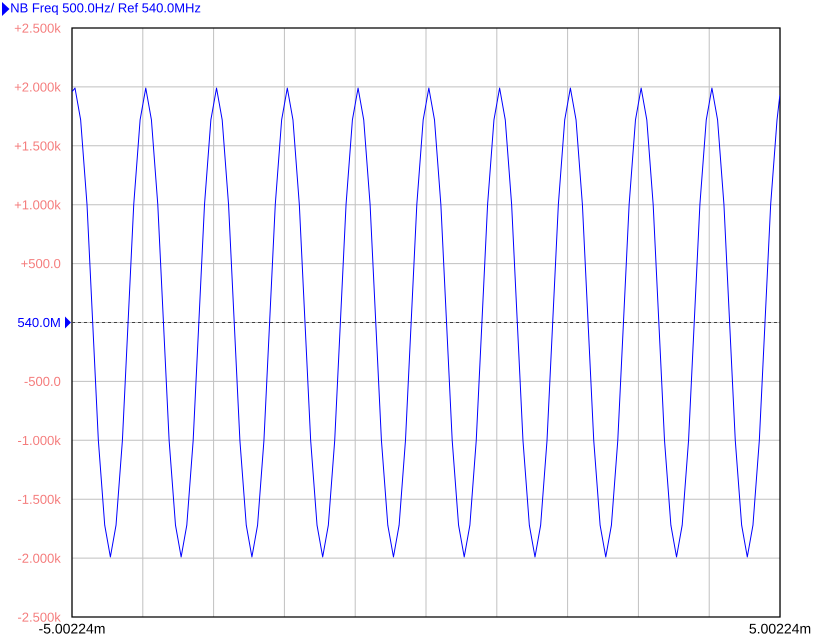 This screenshot has height=643, width=819. Describe the element at coordinates (39, 323) in the screenshot. I see `ref-line-label: 540.0M` at that location.